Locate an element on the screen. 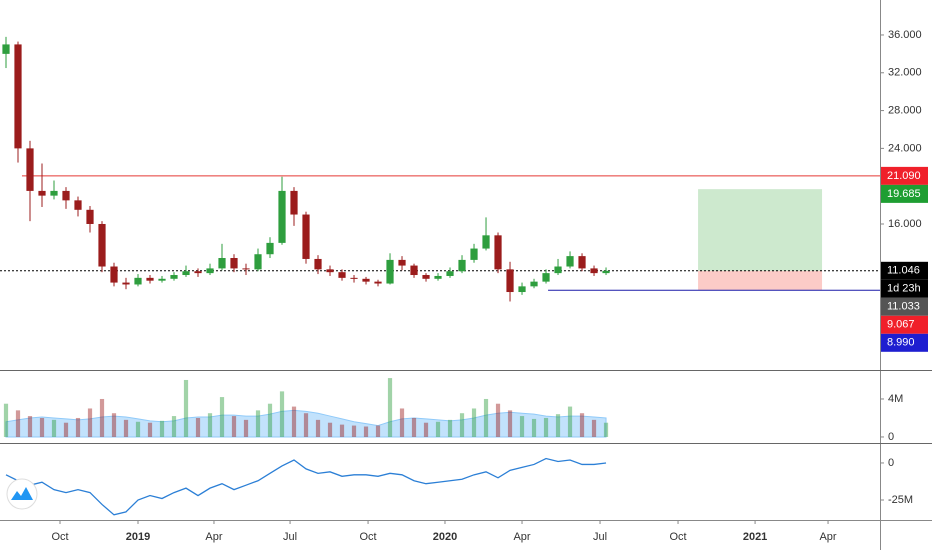 Image resolution: width=932 pixels, height=550 pixels. y-tick-label: 32.000 is located at coordinates (905, 73).